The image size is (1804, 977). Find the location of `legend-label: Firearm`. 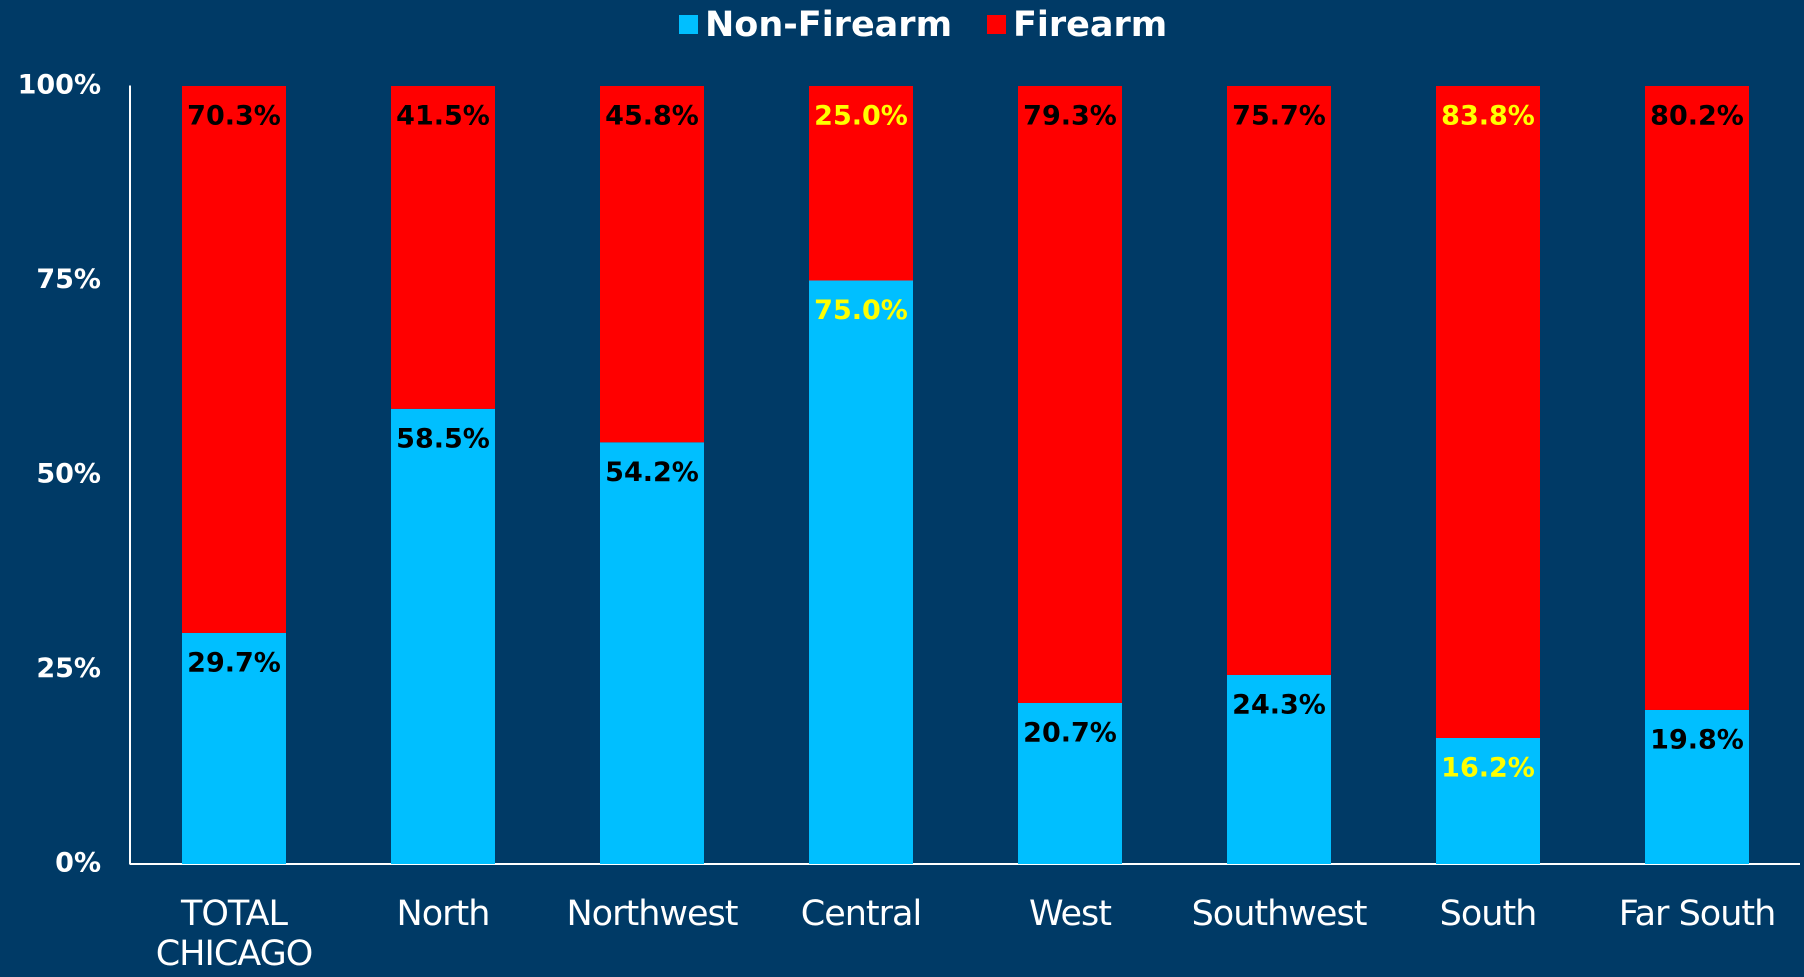

legend-label: Firearm is located at coordinates (1090, 25).